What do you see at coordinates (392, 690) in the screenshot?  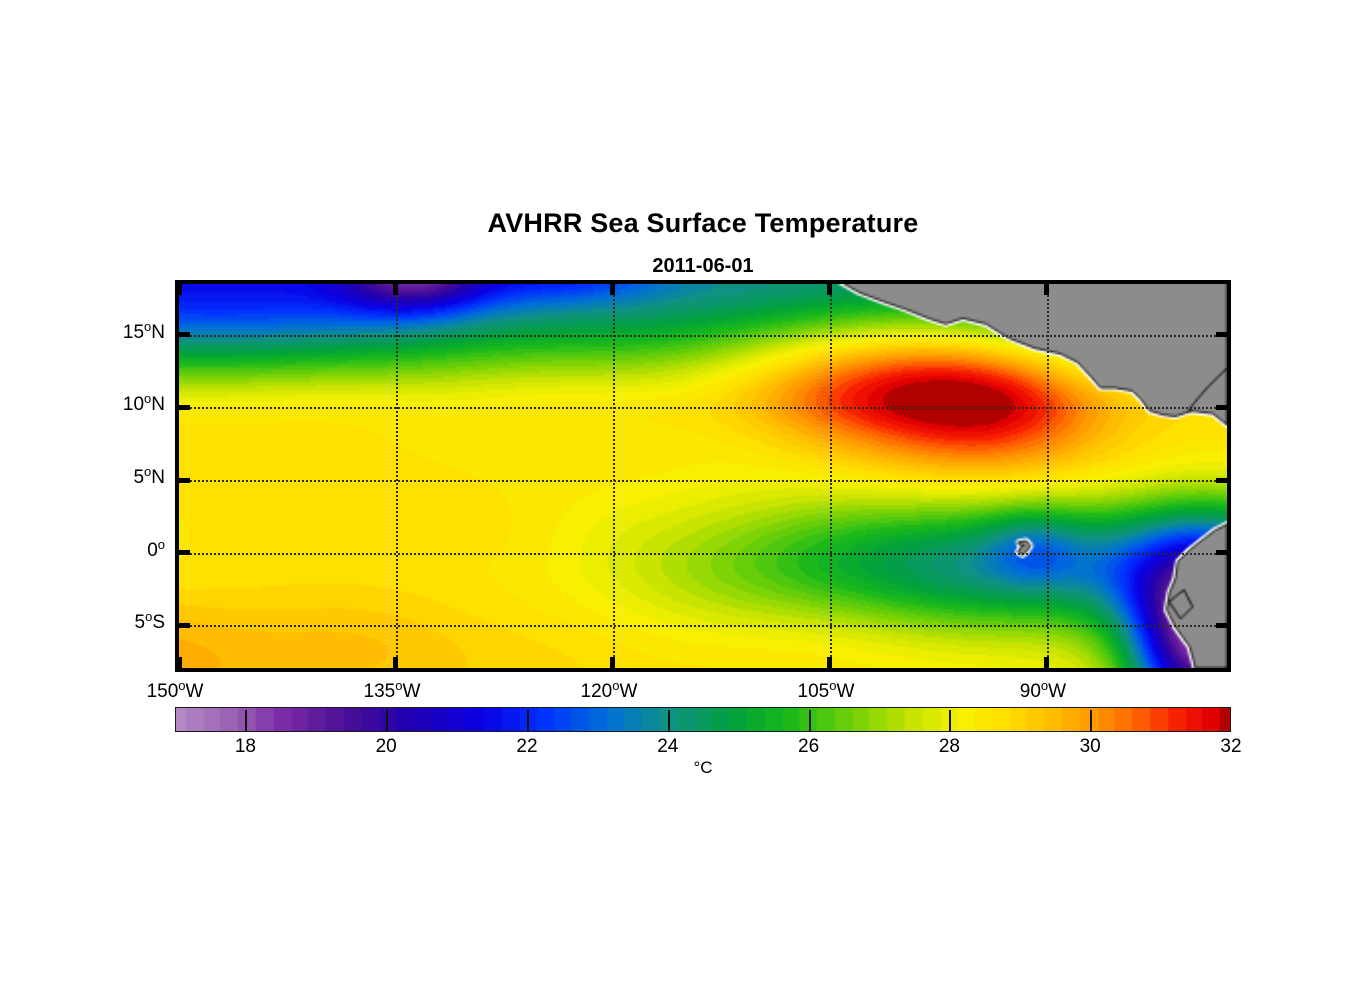 I see `x-tick-label: 135oW` at bounding box center [392, 690].